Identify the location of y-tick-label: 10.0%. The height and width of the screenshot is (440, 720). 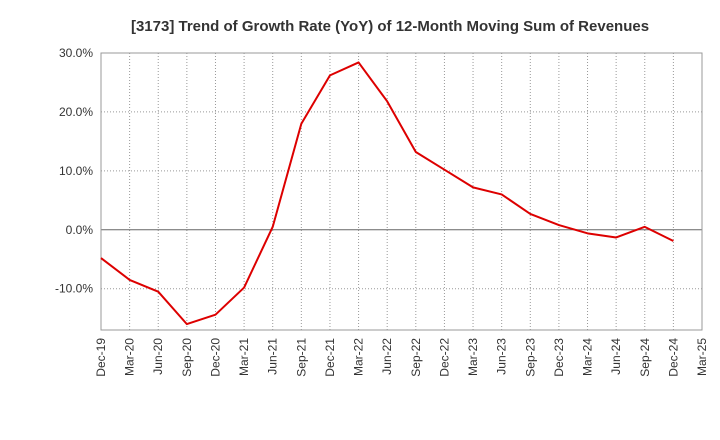
(76, 171).